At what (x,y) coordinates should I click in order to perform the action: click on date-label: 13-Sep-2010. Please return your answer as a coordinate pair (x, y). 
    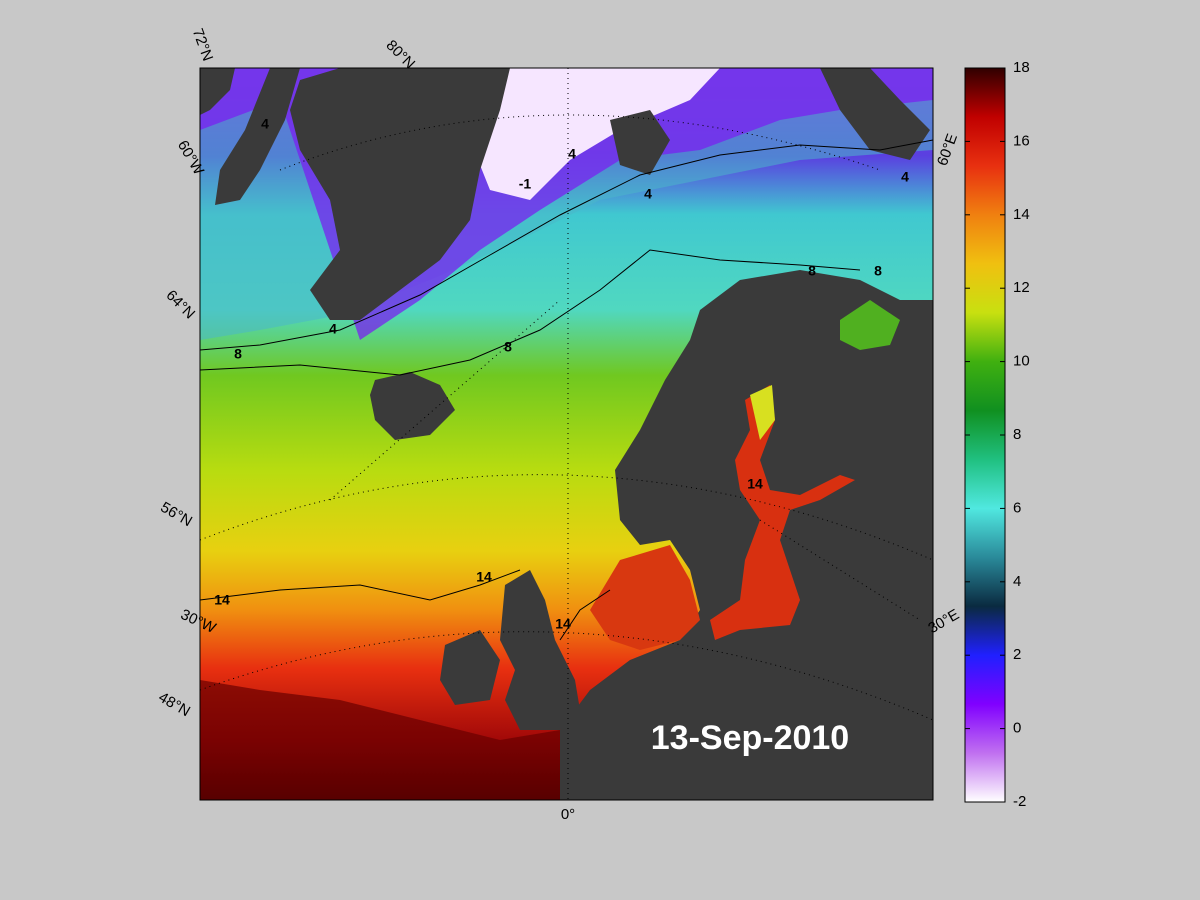
    Looking at the image, I should click on (750, 738).